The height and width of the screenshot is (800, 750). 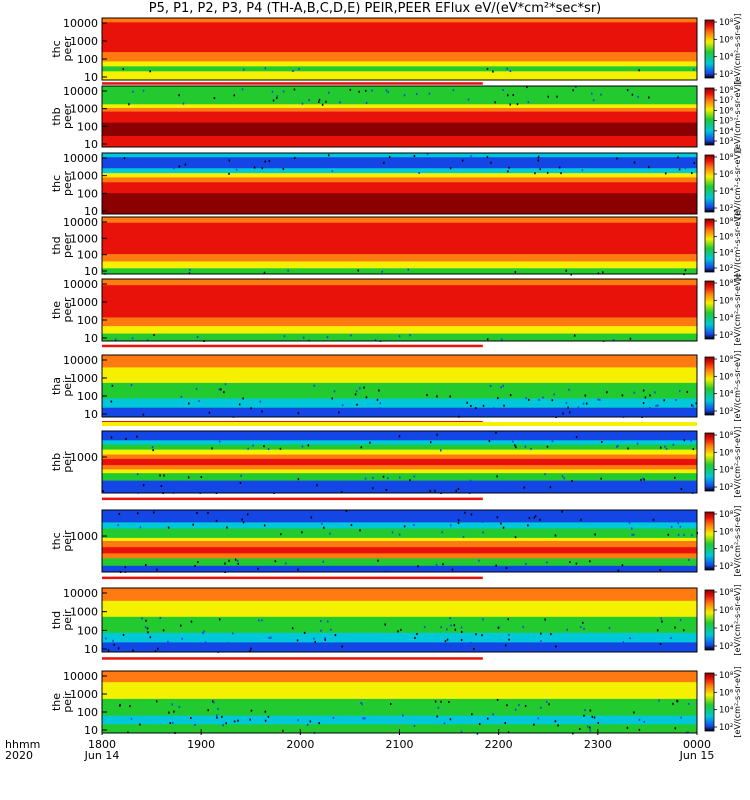 What do you see at coordinates (726, 58) in the screenshot?
I see `colorbar-tick-label: 10⁴` at bounding box center [726, 58].